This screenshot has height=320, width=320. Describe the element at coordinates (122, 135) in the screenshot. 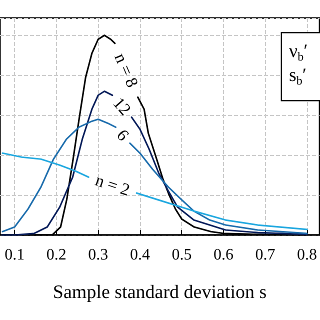

I see `text: 6` at that location.